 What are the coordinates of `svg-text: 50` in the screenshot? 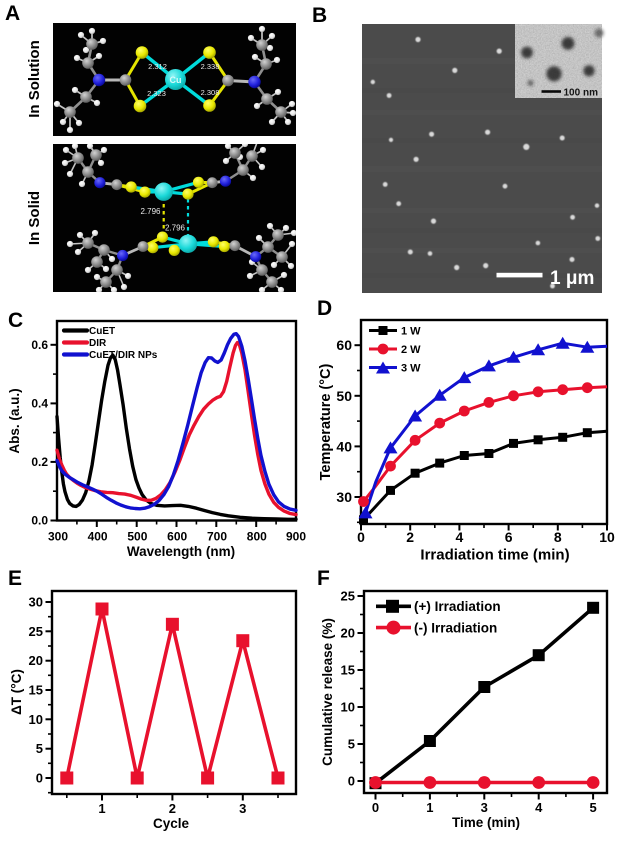 It's located at (344, 396).